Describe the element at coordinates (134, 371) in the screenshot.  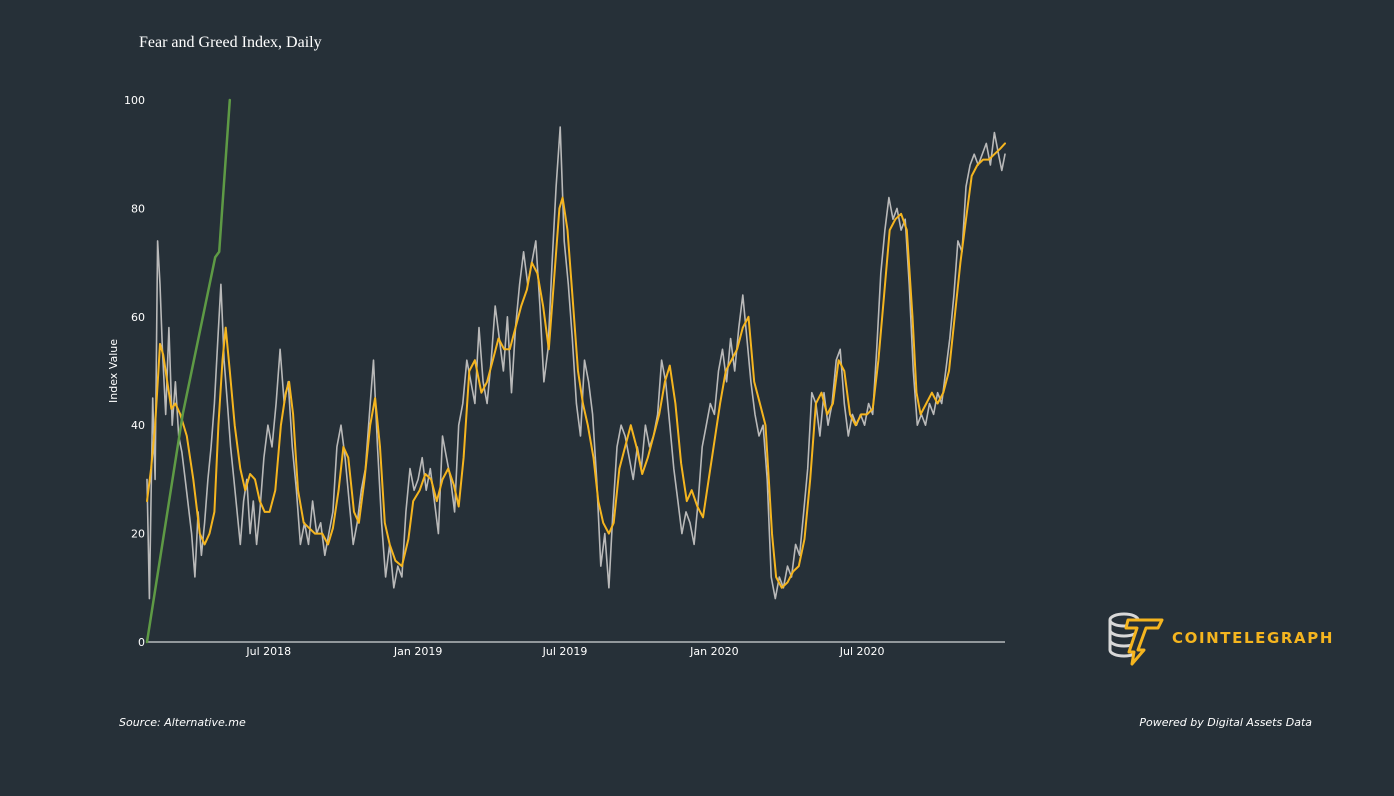
I see `y-axis-ticks: 0 20 40 60 80 100` at that location.